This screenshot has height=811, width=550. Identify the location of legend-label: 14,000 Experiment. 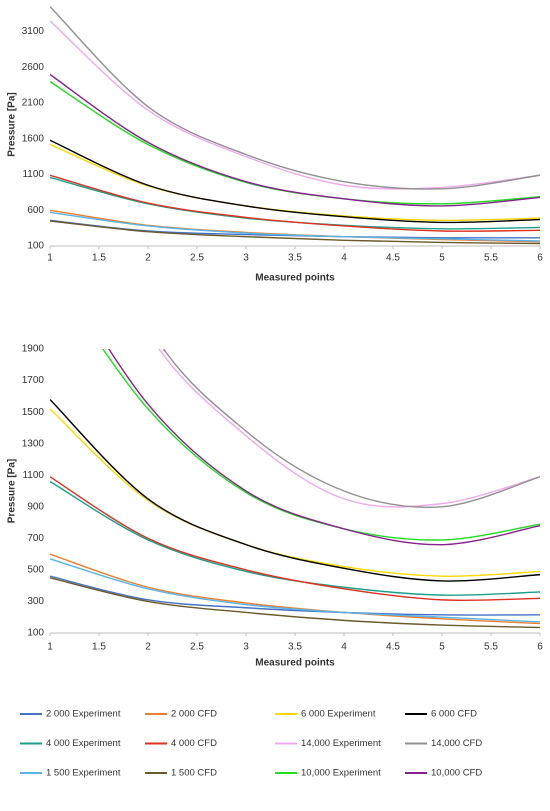
(341, 743).